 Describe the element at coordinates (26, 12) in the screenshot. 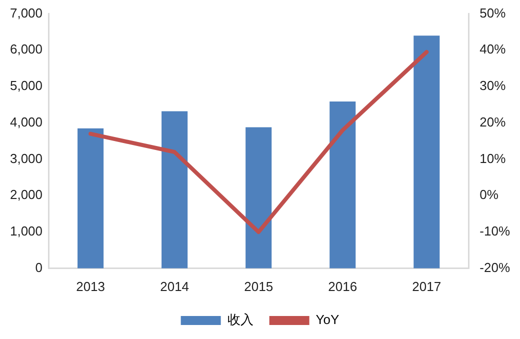

I see `y-tick-label: 7,000` at that location.